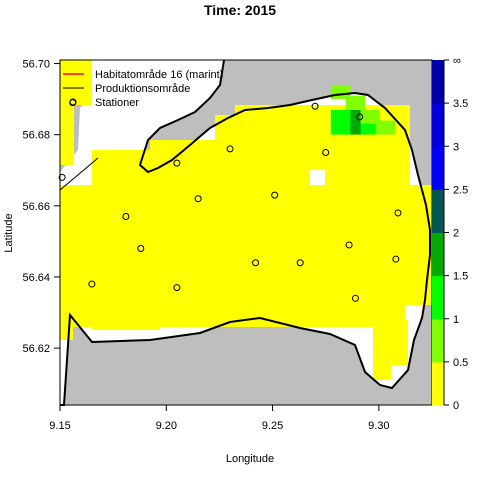 This screenshot has width=480, height=480. What do you see at coordinates (460, 104) in the screenshot?
I see `colorbar-tick-label: 3.5` at bounding box center [460, 104].